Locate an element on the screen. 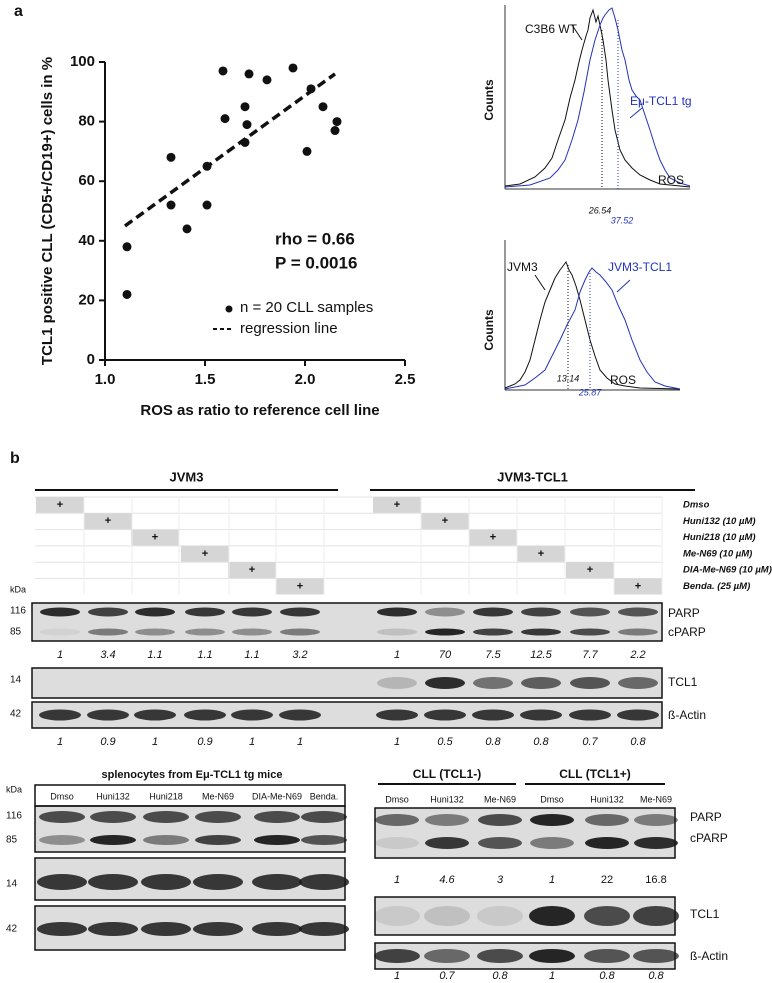  histogram-mean: 13.14 is located at coordinates (568, 378).